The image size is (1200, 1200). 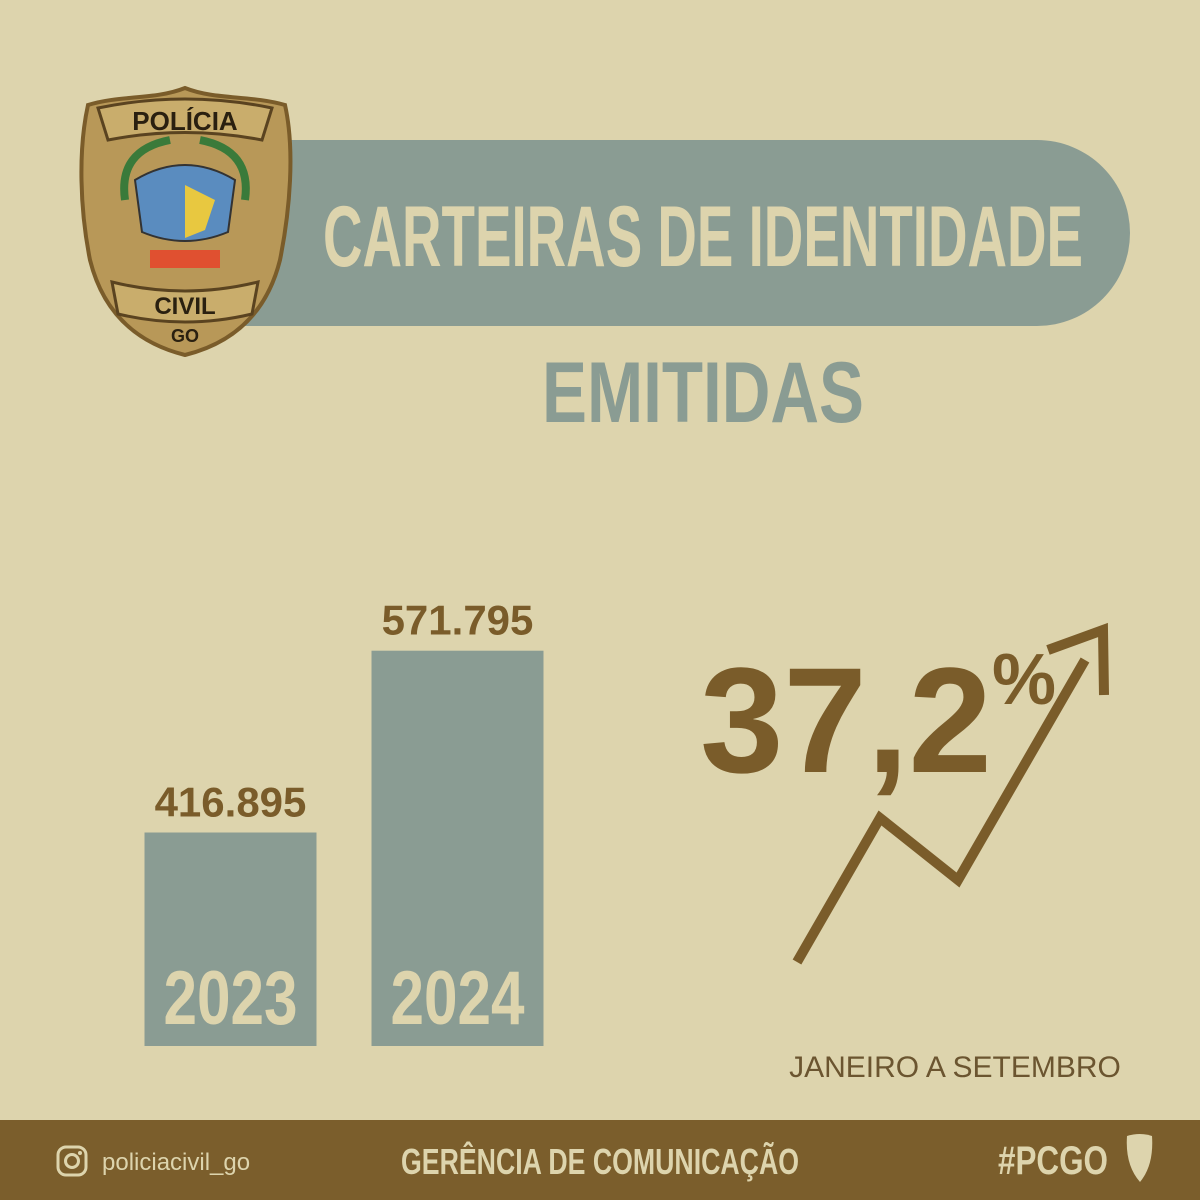 I want to click on category-label: 2023, so click(x=231, y=998).